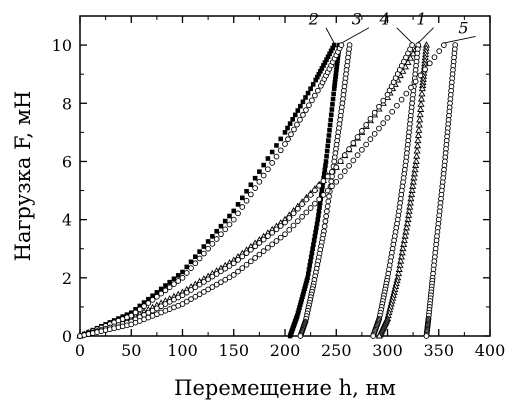 The width and height of the screenshot is (517, 401). I want to click on curve-label-leader, so click(404, 35).